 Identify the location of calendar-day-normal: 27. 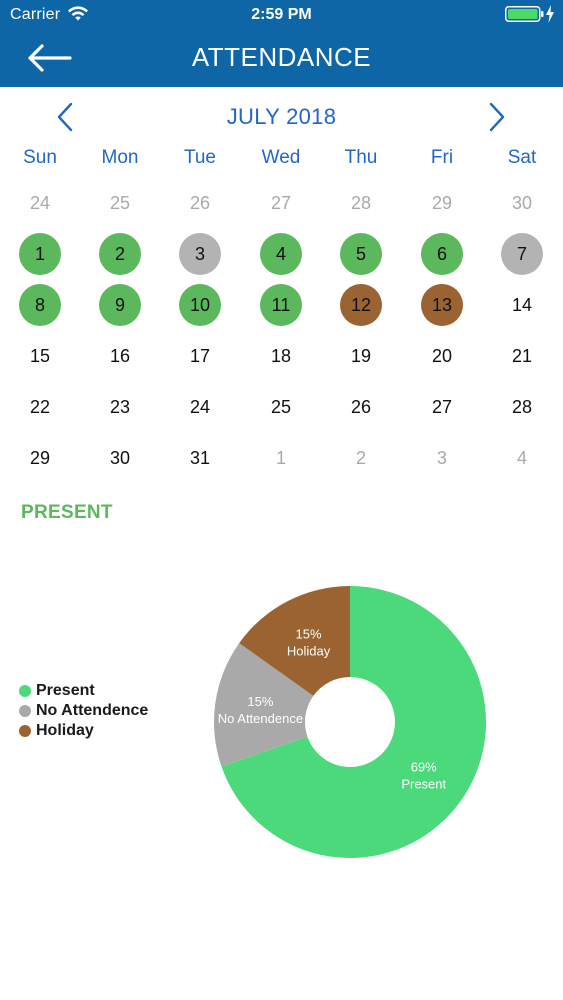
(442, 406).